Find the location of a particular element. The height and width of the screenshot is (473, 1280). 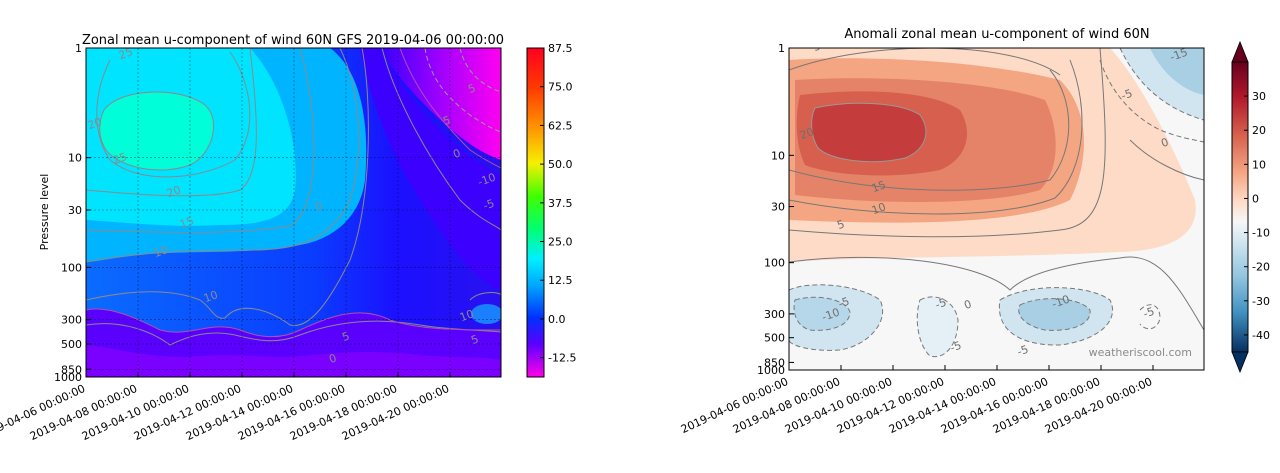

colorbar-tick-label: -30 is located at coordinates (1261, 301).